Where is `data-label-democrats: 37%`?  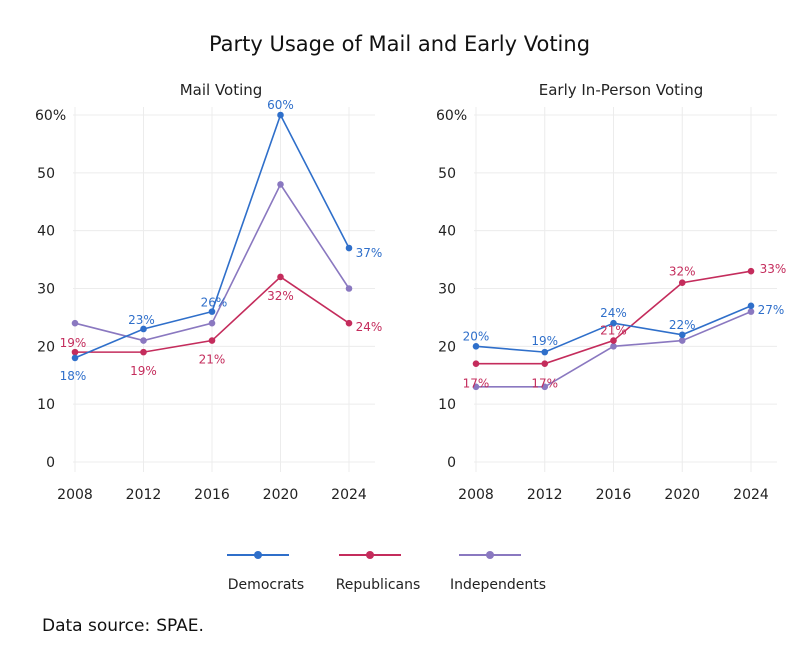 data-label-democrats: 37% is located at coordinates (369, 253).